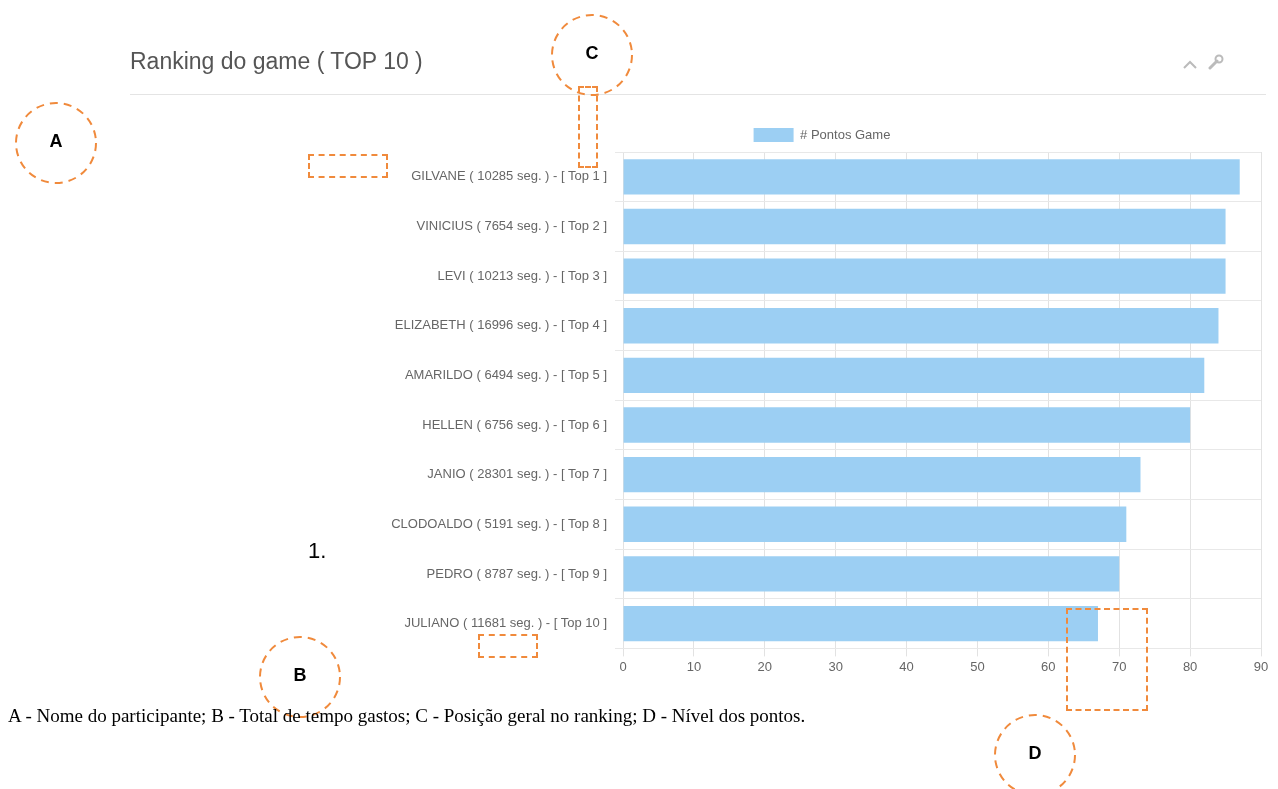  Describe the element at coordinates (1119, 666) in the screenshot. I see `x-tick-label: 70` at that location.